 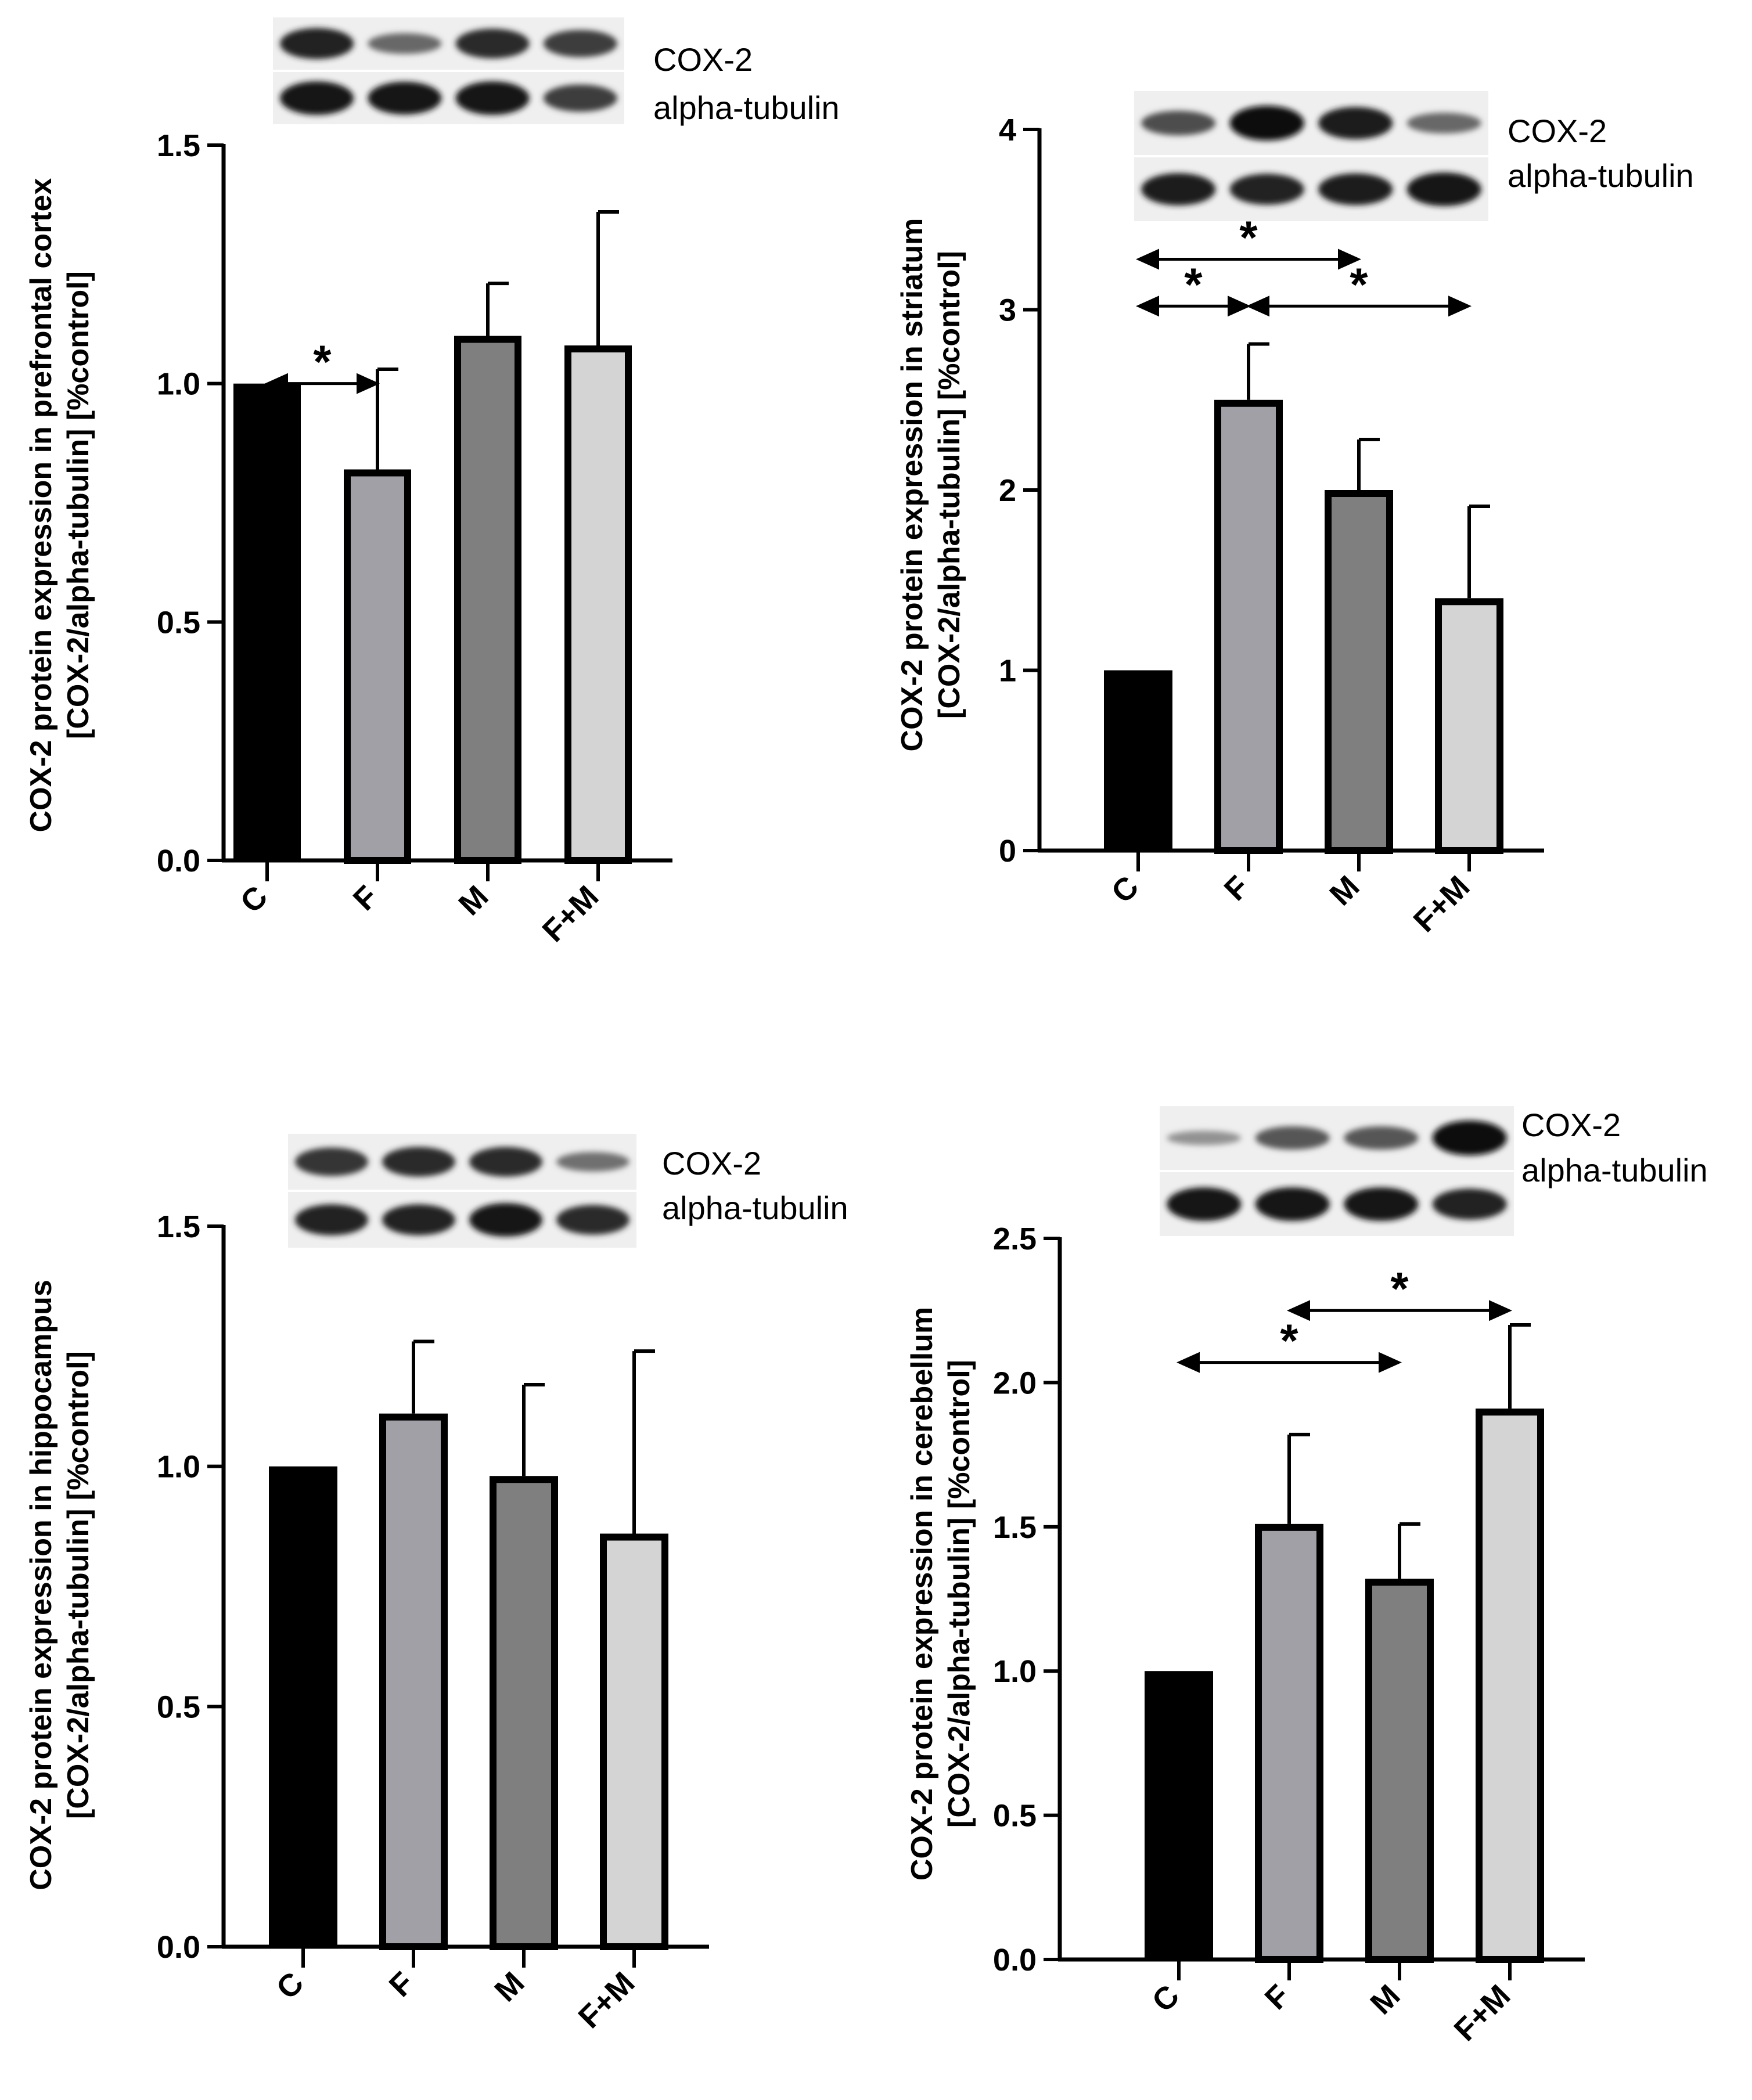 What do you see at coordinates (1008, 310) in the screenshot?
I see `y-tick-label: 3` at bounding box center [1008, 310].